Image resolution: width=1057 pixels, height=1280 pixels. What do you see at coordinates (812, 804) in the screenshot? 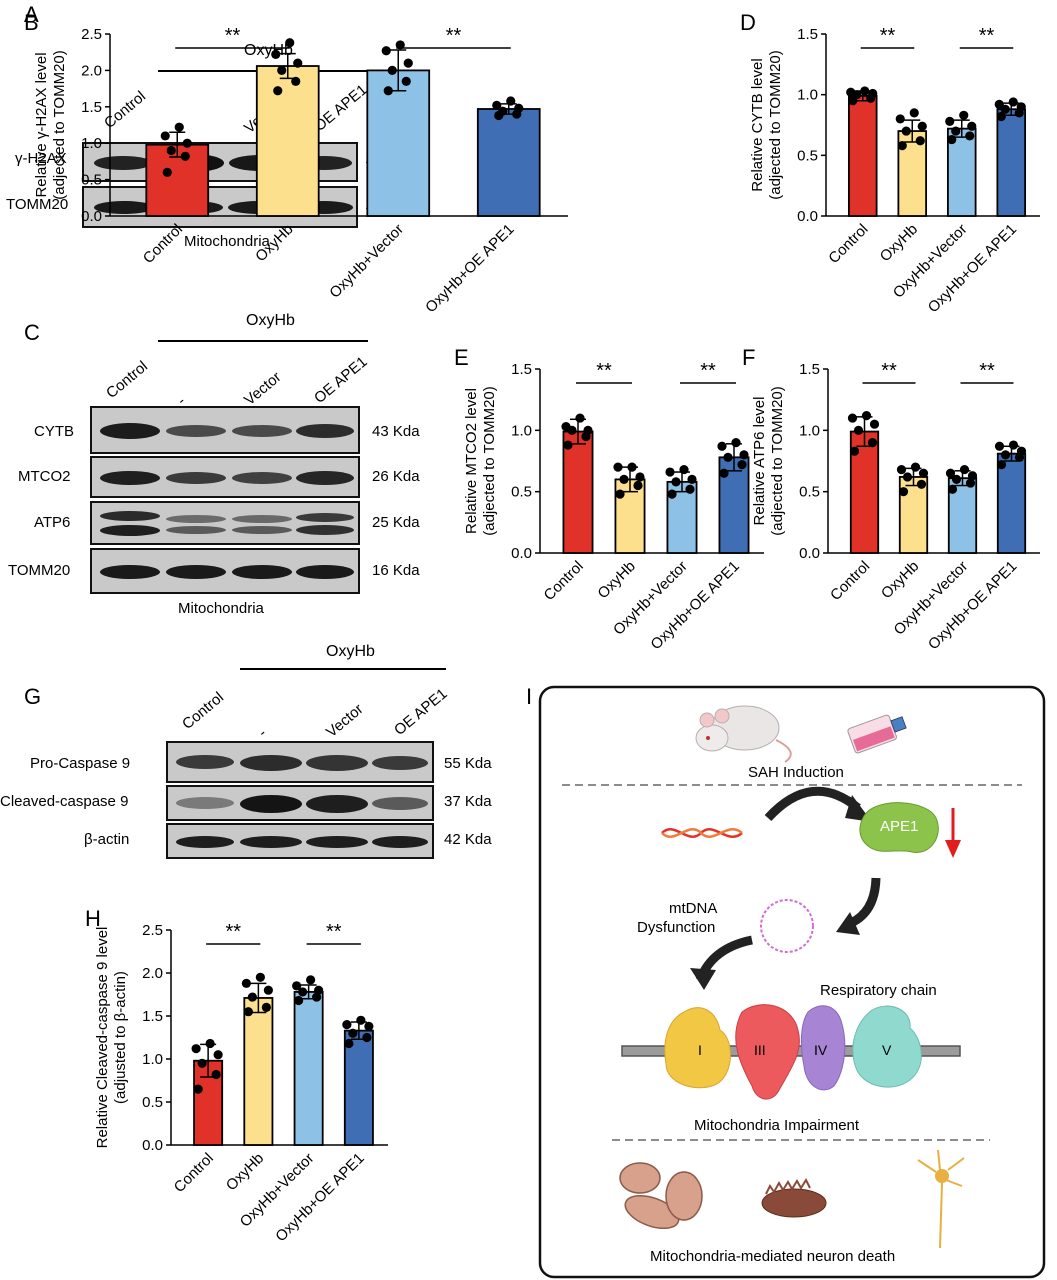
I see `arrow-dna-to-ape1` at bounding box center [812, 804].